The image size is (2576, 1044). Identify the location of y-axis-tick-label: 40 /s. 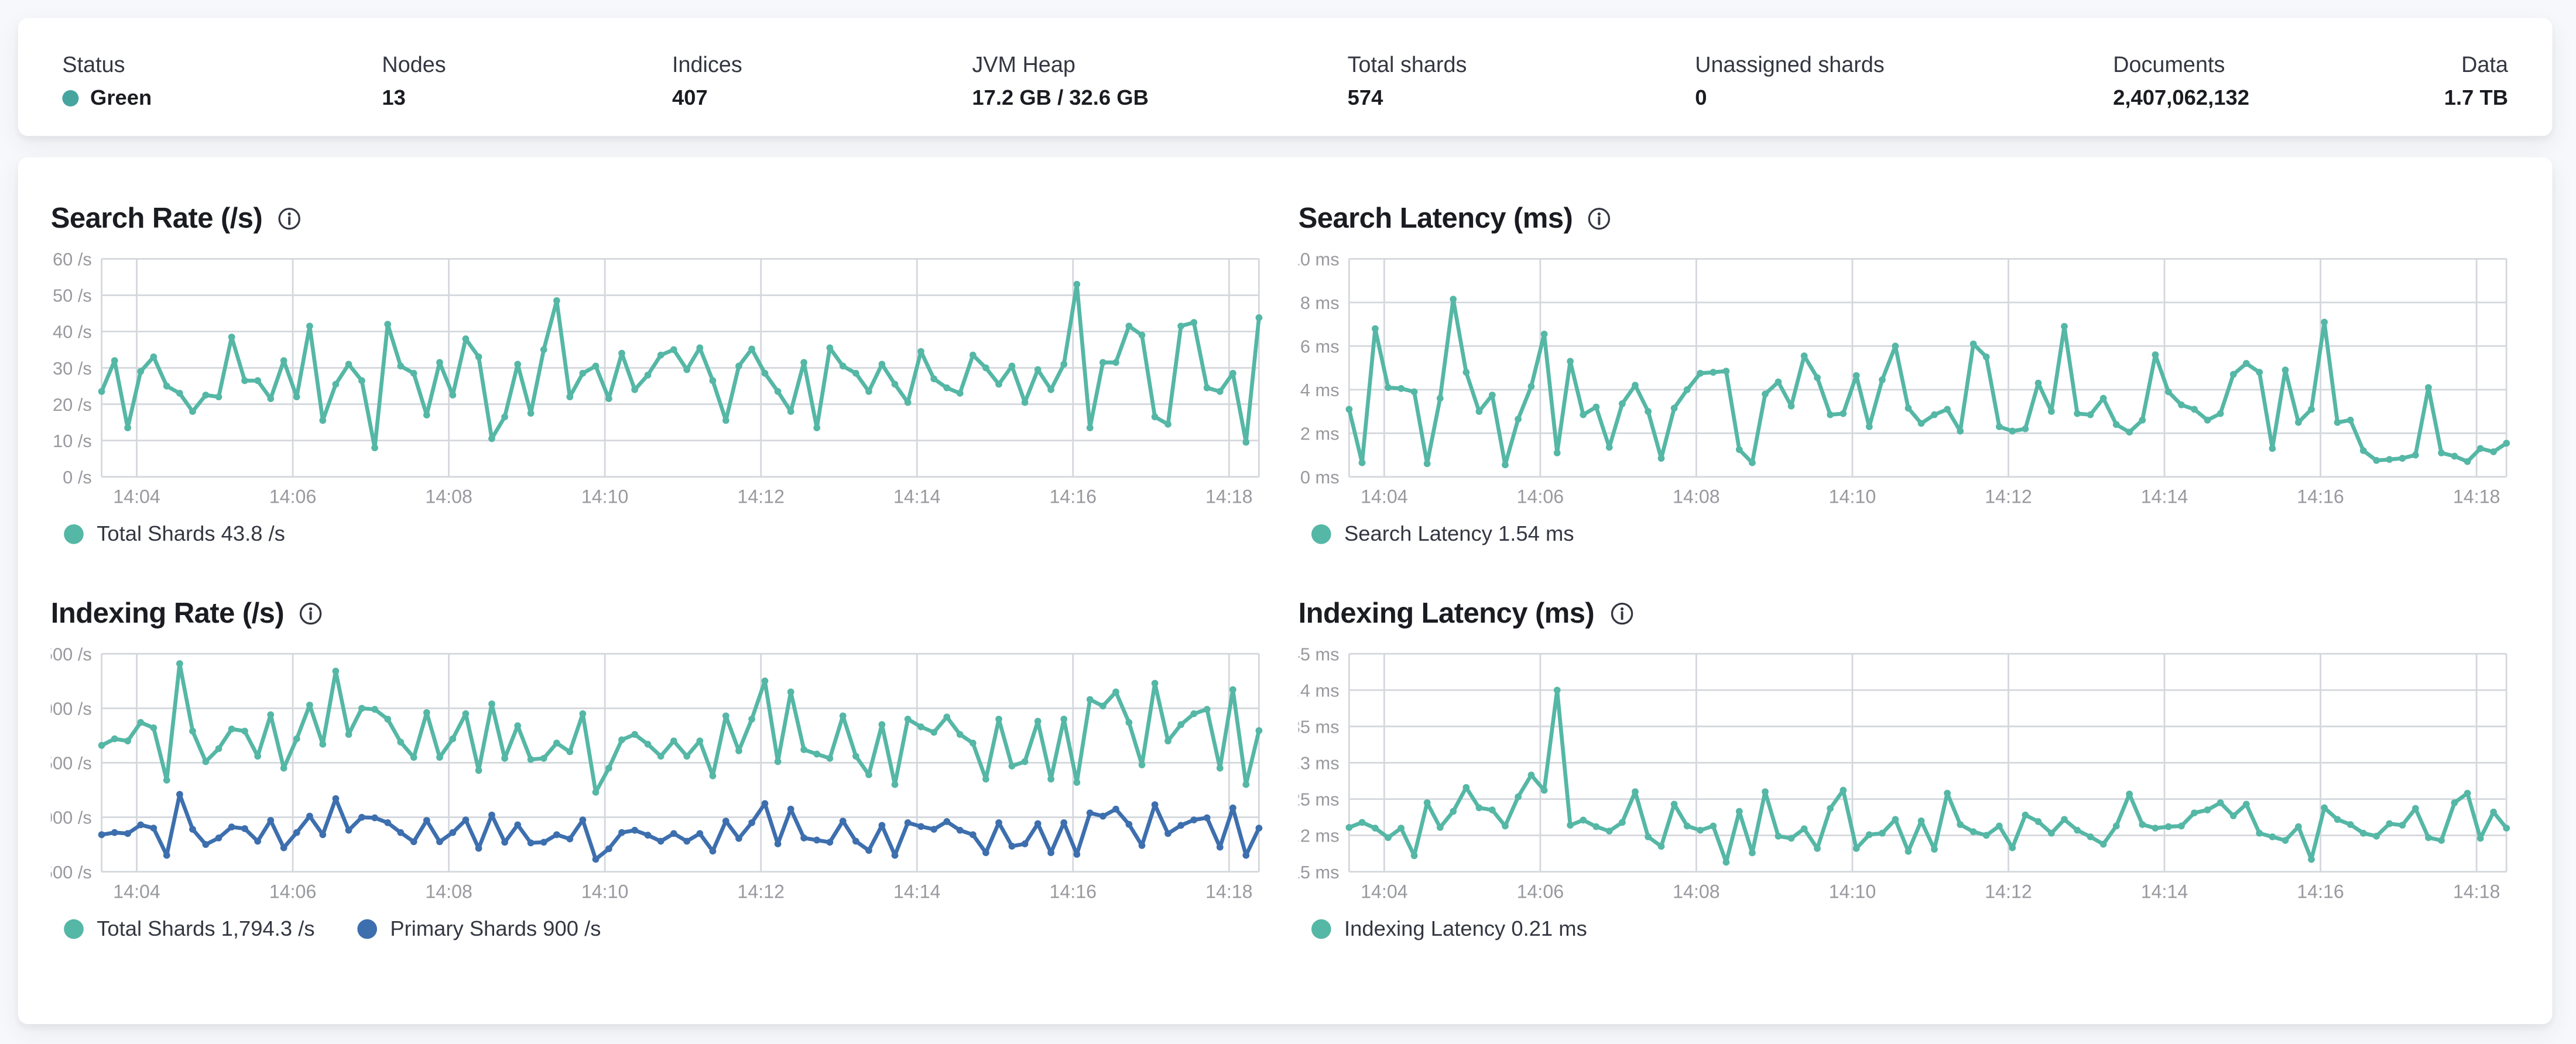
(72, 332).